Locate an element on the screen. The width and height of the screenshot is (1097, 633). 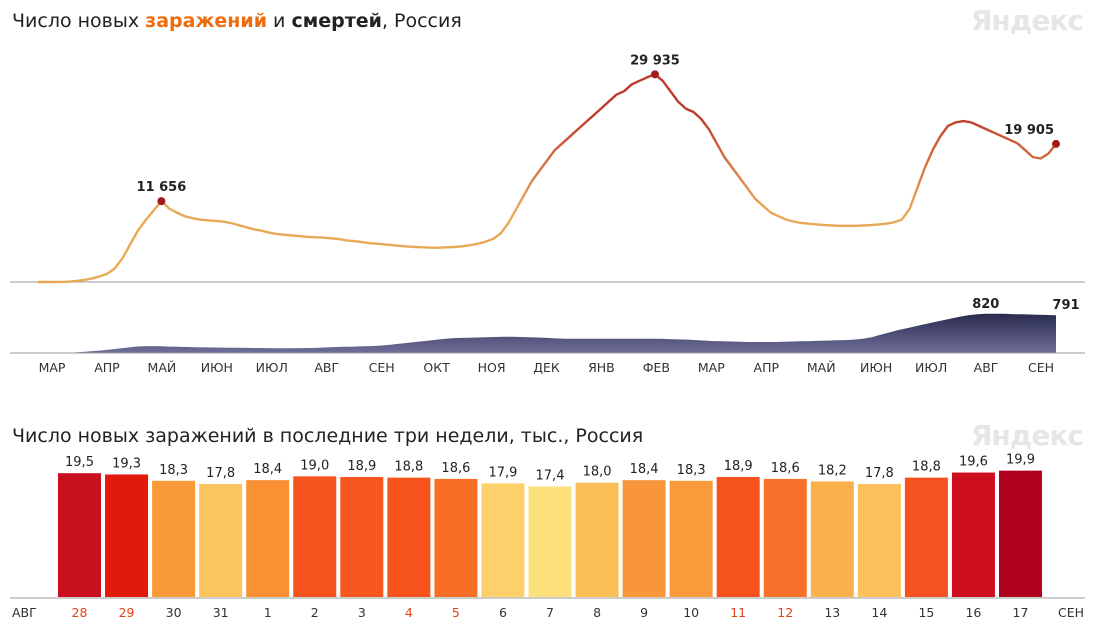
day-label: 2 is located at coordinates (315, 612).